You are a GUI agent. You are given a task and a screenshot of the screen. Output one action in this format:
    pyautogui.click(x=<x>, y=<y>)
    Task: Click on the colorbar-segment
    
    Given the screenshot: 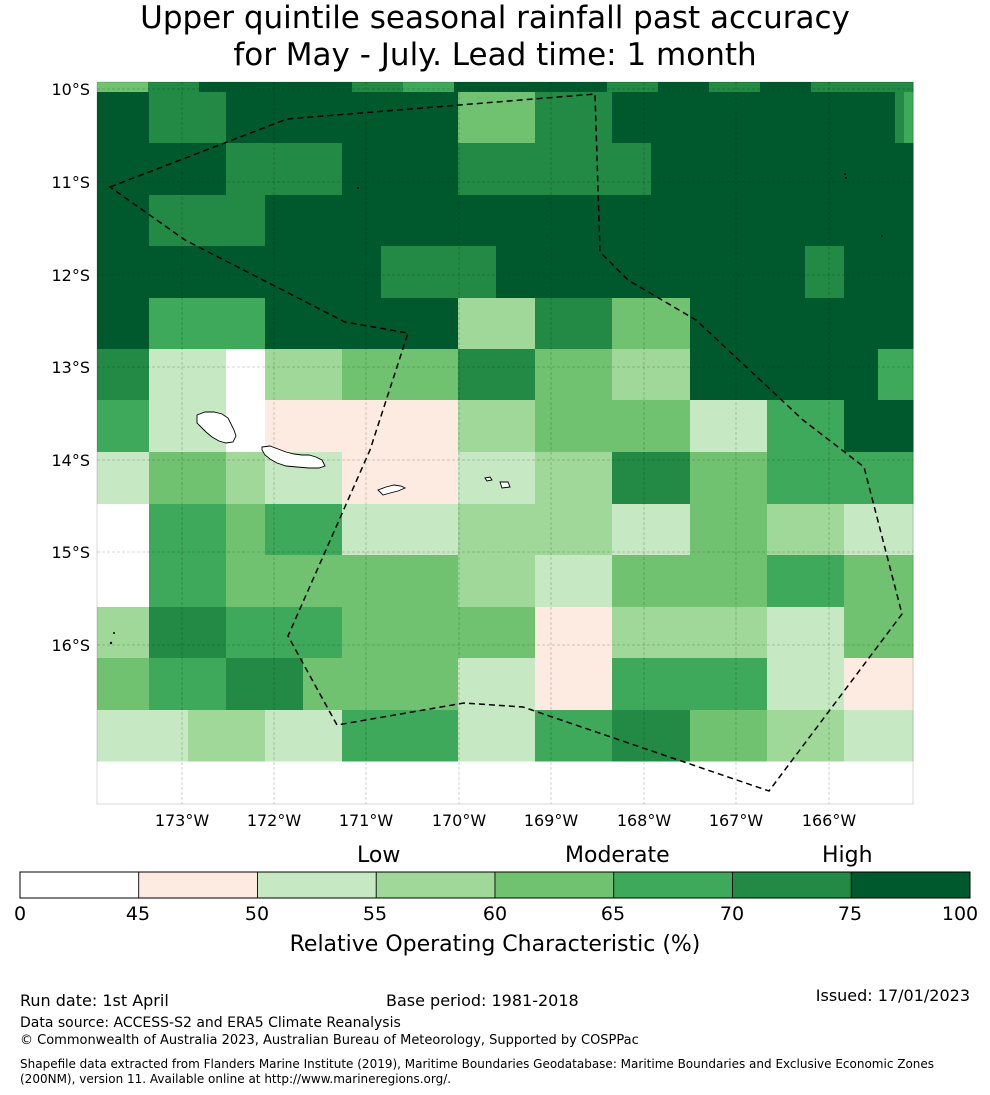 What is the action you would take?
    pyautogui.click(x=554, y=885)
    